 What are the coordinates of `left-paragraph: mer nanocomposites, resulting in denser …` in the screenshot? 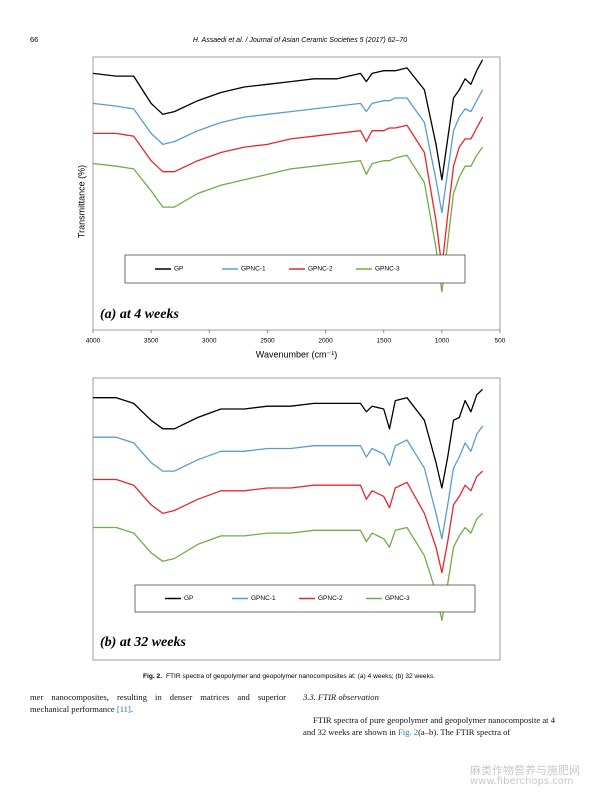 It's located at (158, 703).